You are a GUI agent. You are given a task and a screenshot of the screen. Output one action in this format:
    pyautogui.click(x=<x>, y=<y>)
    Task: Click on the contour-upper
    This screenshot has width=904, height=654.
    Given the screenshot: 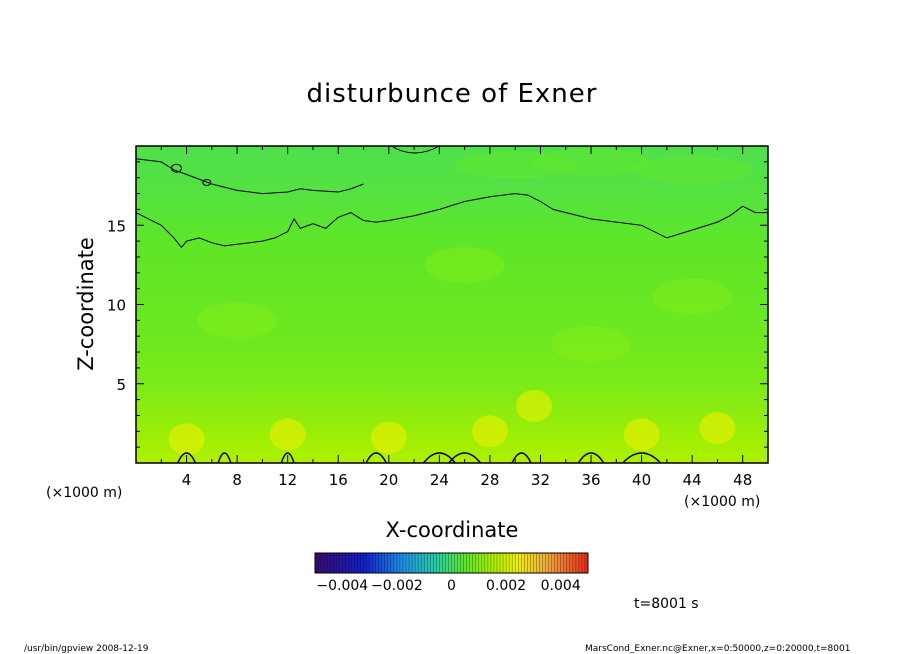 What is the action you would take?
    pyautogui.click(x=452, y=221)
    